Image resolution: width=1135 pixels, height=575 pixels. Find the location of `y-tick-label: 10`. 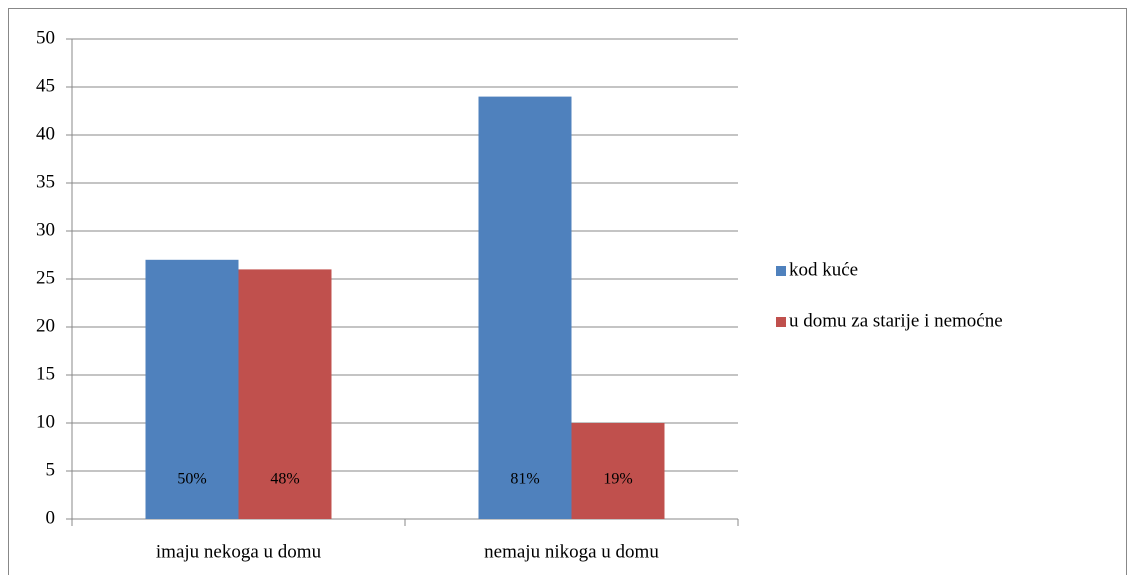

y-tick-label: 10 is located at coordinates (45, 421).